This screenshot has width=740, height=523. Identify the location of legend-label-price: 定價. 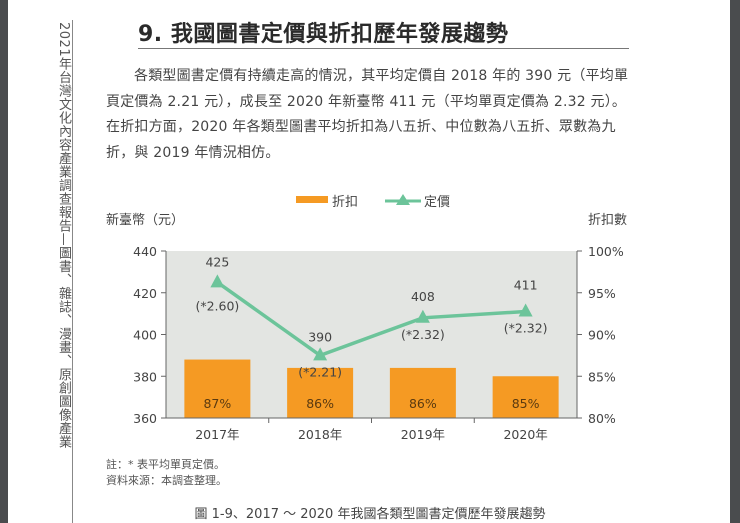
(437, 202).